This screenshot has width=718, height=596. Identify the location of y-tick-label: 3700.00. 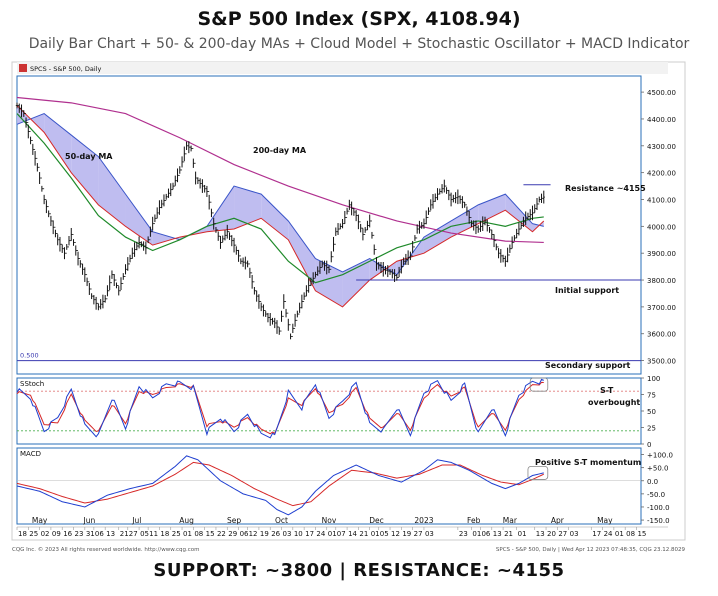
(661, 308).